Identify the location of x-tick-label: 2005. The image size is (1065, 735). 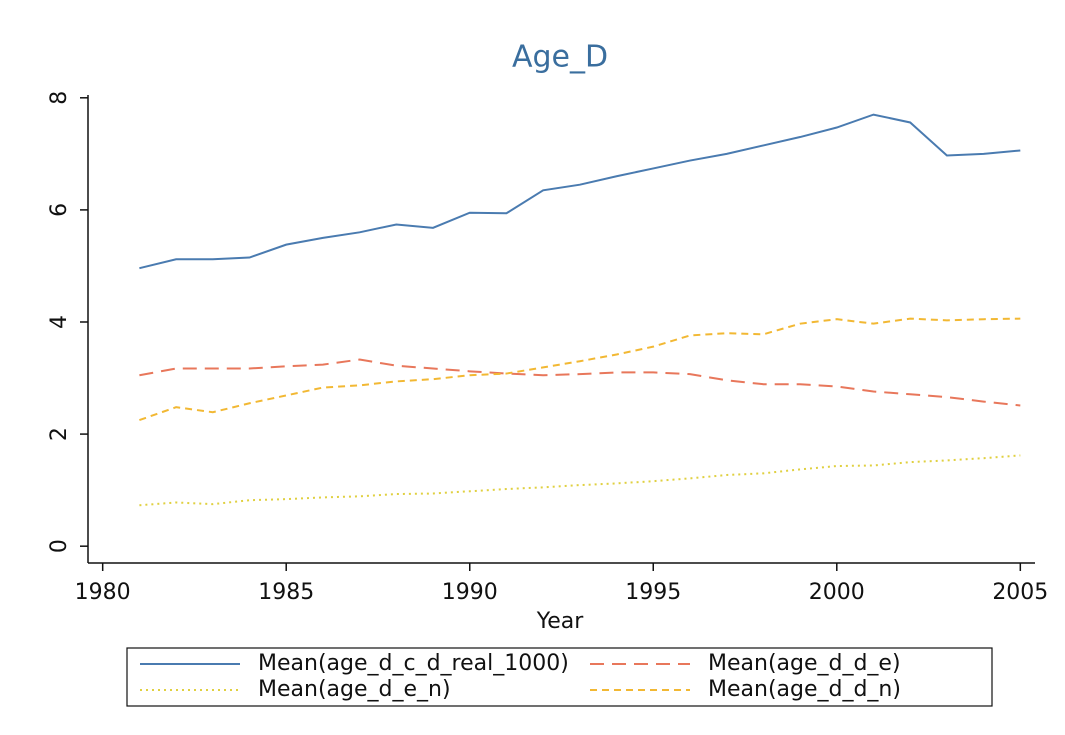
(1020, 592).